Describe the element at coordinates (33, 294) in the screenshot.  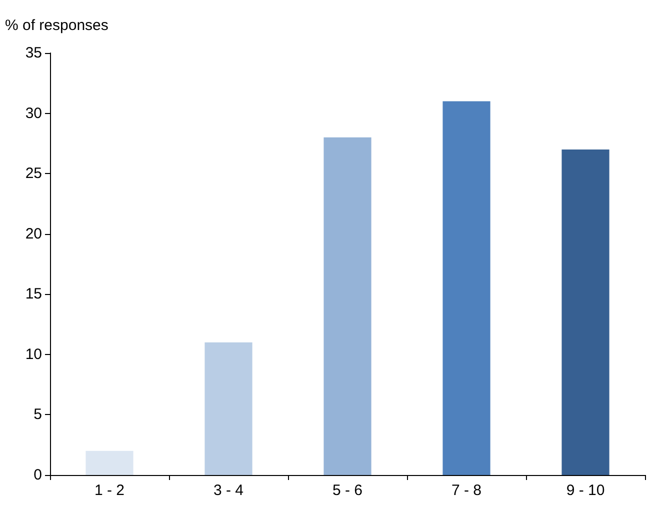
I see `y-tick-label: 15` at that location.